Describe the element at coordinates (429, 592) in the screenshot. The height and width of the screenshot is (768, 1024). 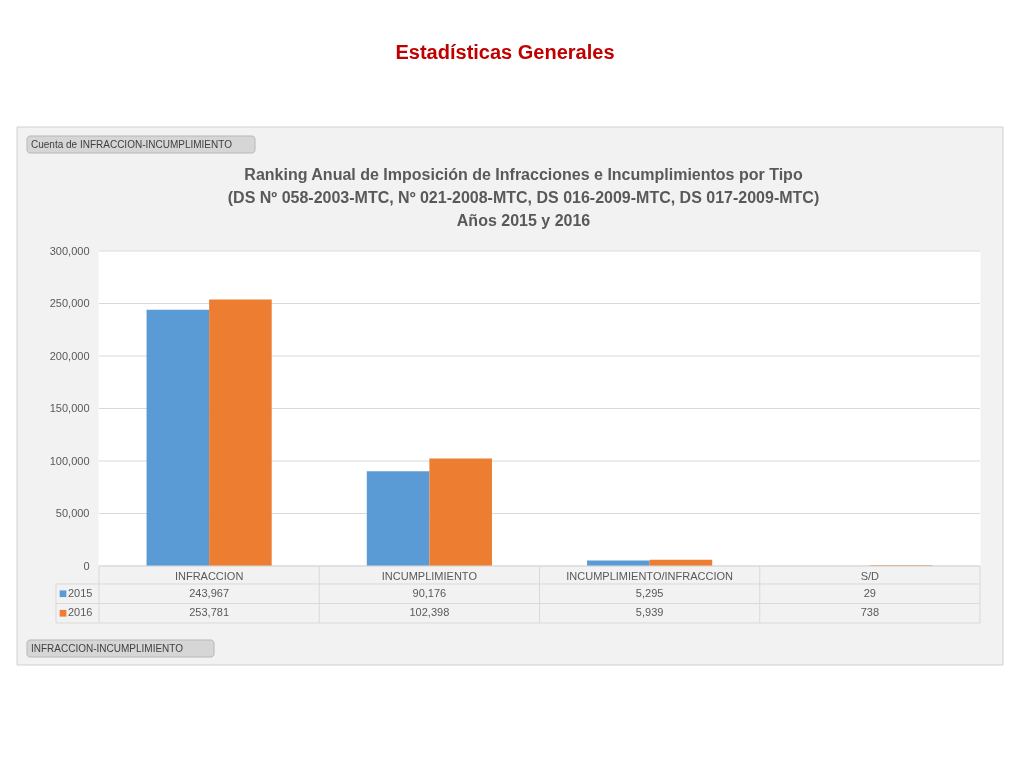
I see `data-label: 90,176` at that location.